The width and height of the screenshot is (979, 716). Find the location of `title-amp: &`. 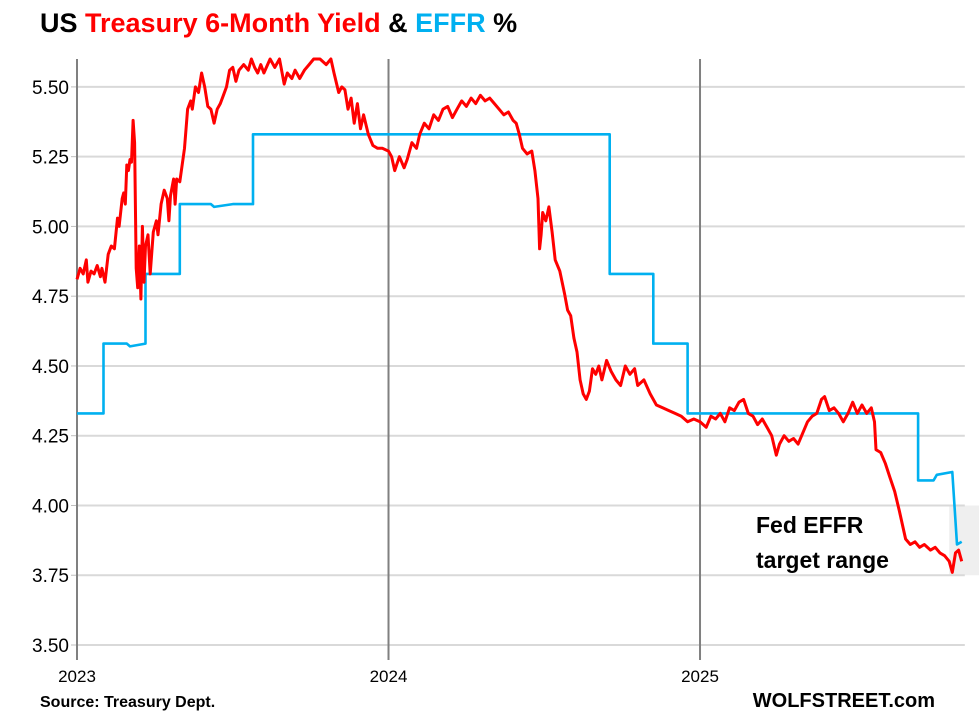

title-amp: & is located at coordinates (398, 23).